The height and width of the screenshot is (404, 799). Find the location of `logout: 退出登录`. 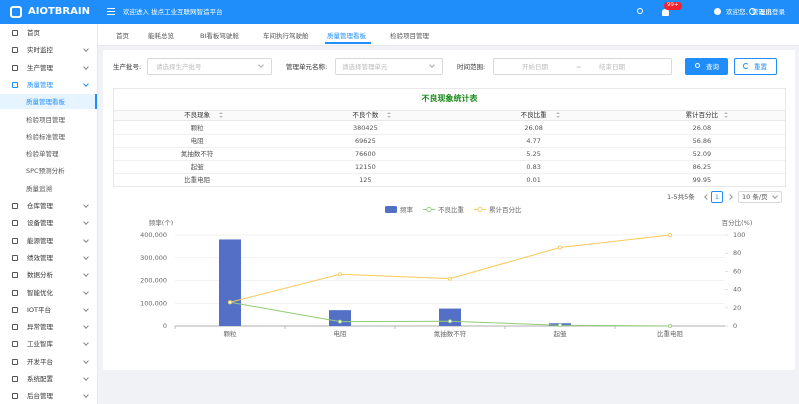

logout: 退出登录 is located at coordinates (772, 12).